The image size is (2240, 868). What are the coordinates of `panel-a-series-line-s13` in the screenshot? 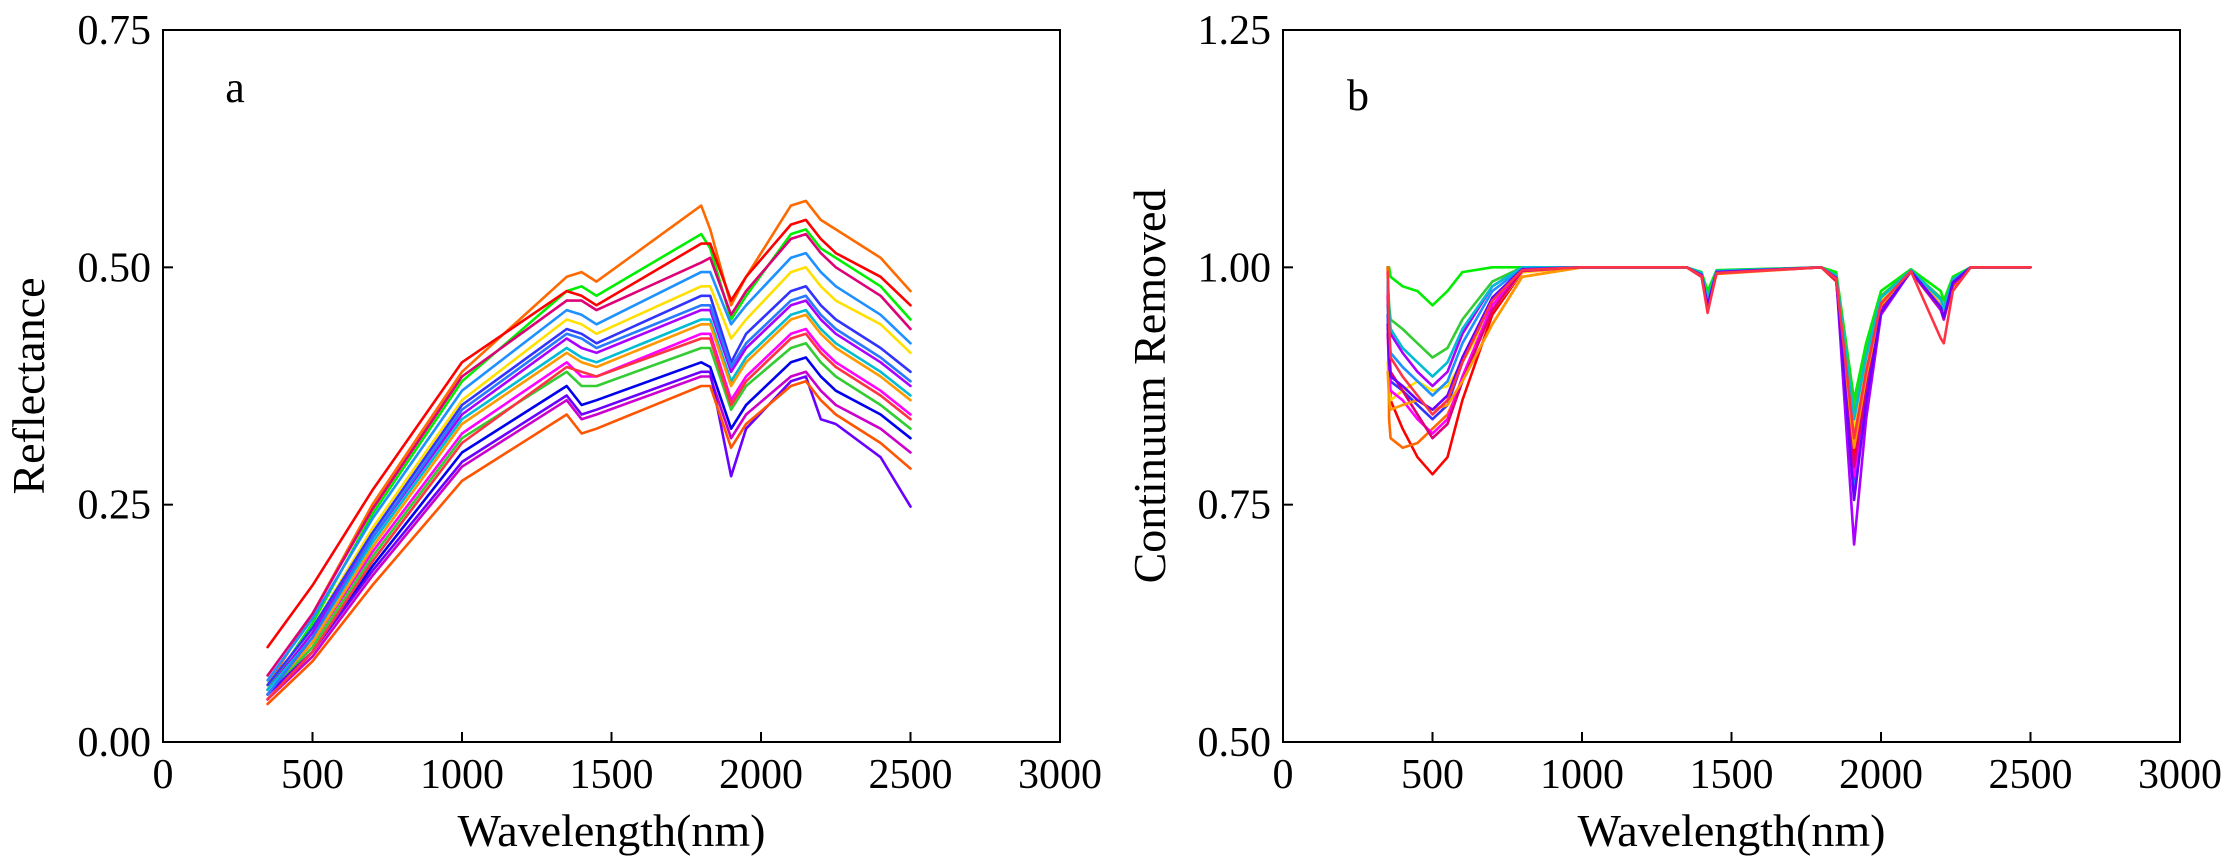 It's located at (589, 528).